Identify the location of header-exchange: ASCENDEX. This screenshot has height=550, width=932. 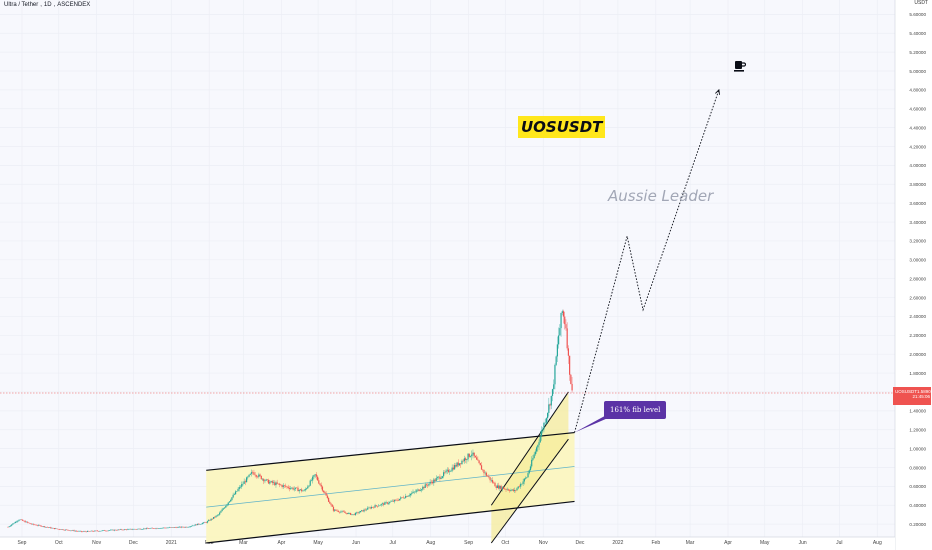
(74, 5).